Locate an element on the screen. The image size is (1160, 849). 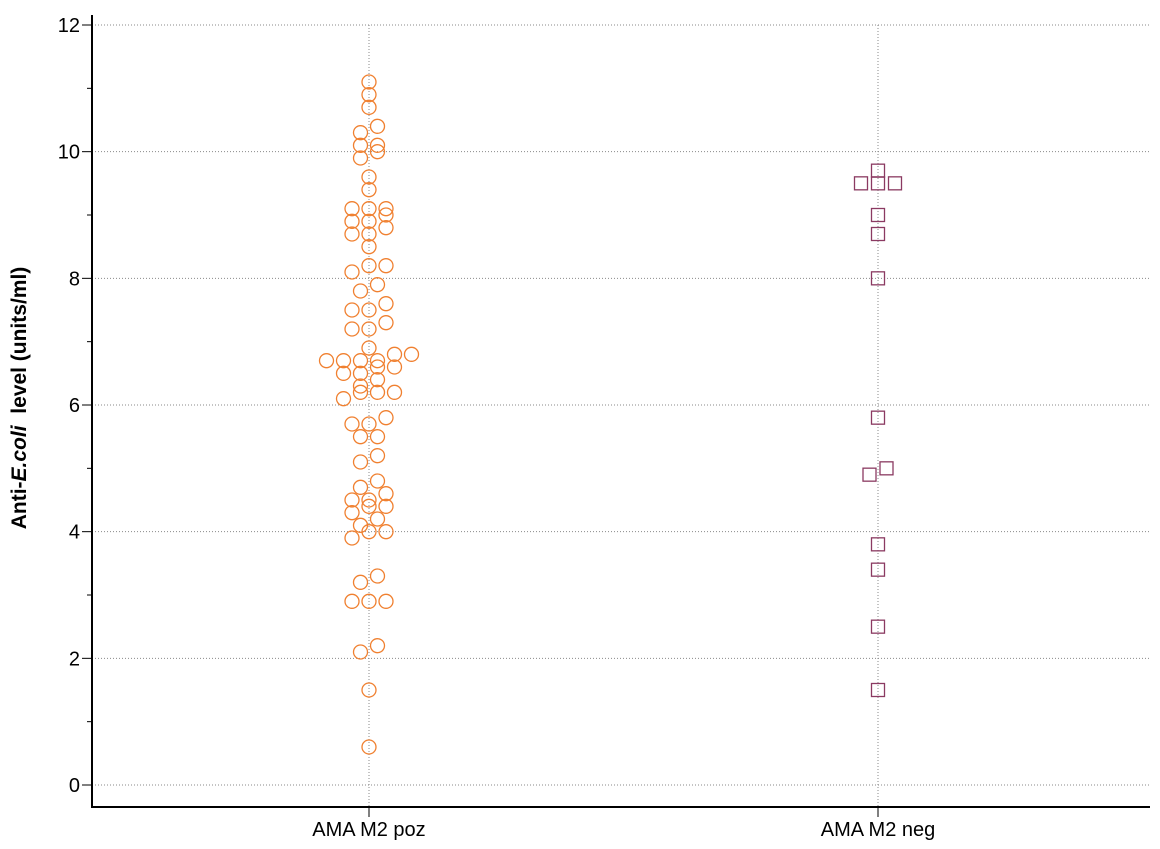
y-axis-label-italic: E.coli is located at coordinates (19, 452).